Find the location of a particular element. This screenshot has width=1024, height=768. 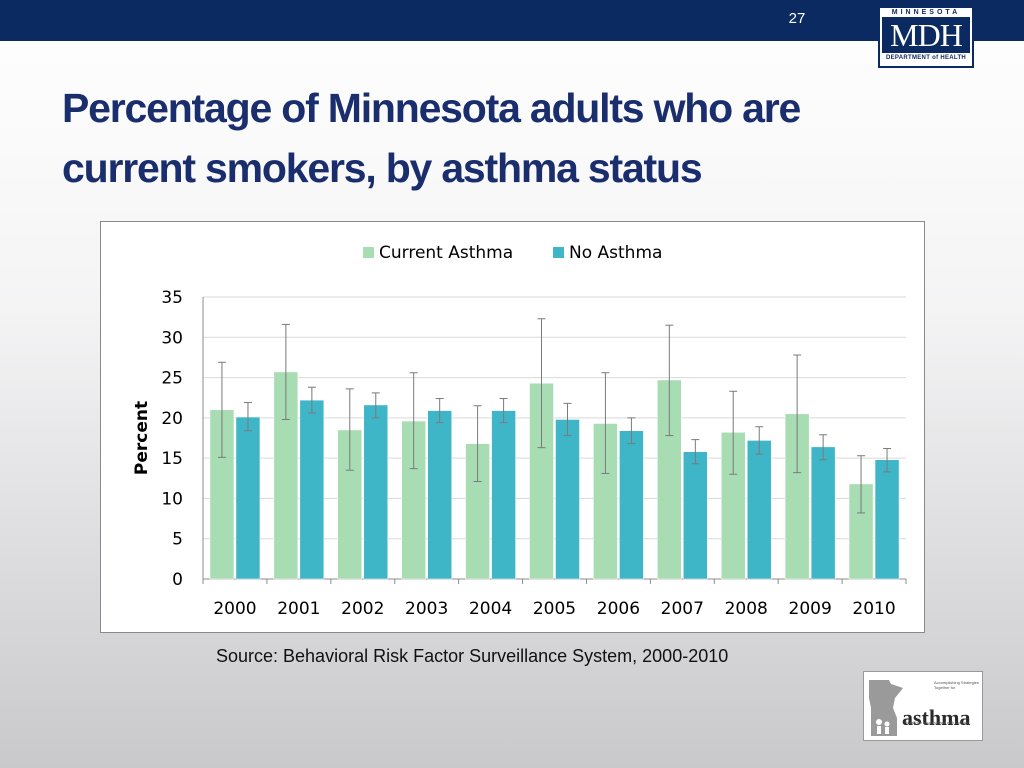

mdh-logo: MINNESOTA MDH DEPARTMENT of HEALTH is located at coordinates (926, 37).